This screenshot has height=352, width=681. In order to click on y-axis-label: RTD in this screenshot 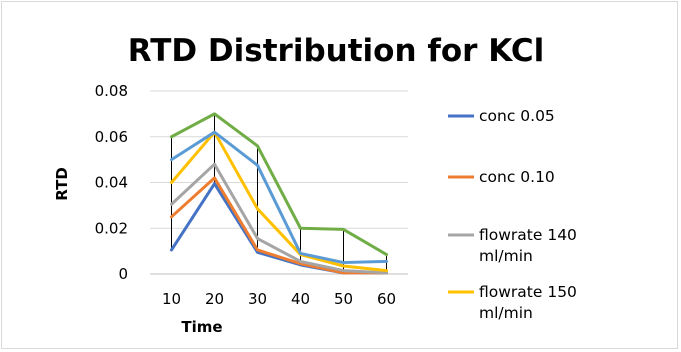, I will do `click(62, 184)`.